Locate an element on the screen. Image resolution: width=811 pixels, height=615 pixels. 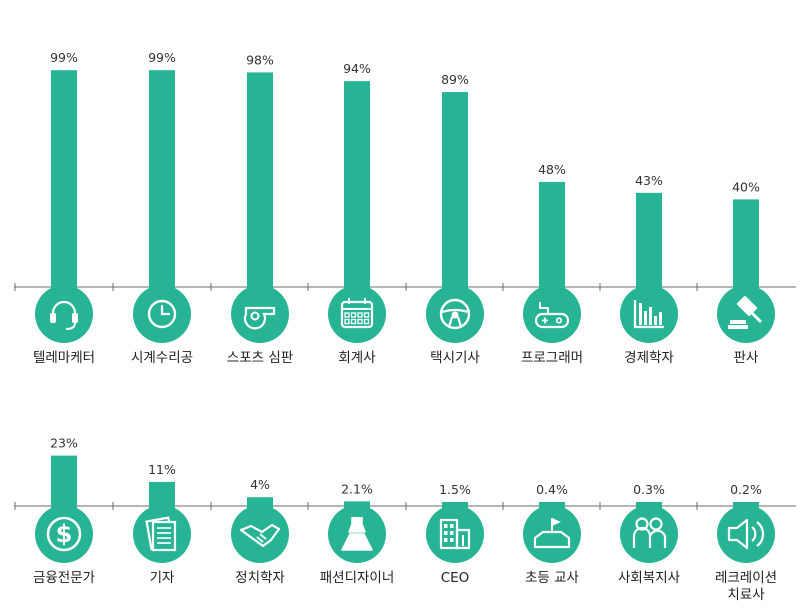
job-item: 98% 스포츠 심판 is located at coordinates (251, 209).